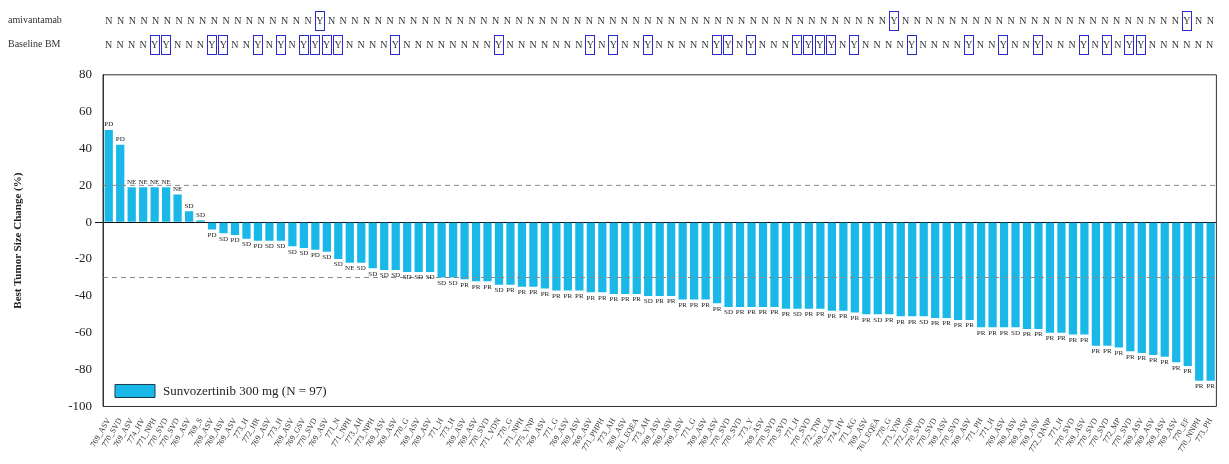 This screenshot has width=1229, height=464. What do you see at coordinates (85, 74) in the screenshot?
I see `y-tick-label: 80` at bounding box center [85, 74].